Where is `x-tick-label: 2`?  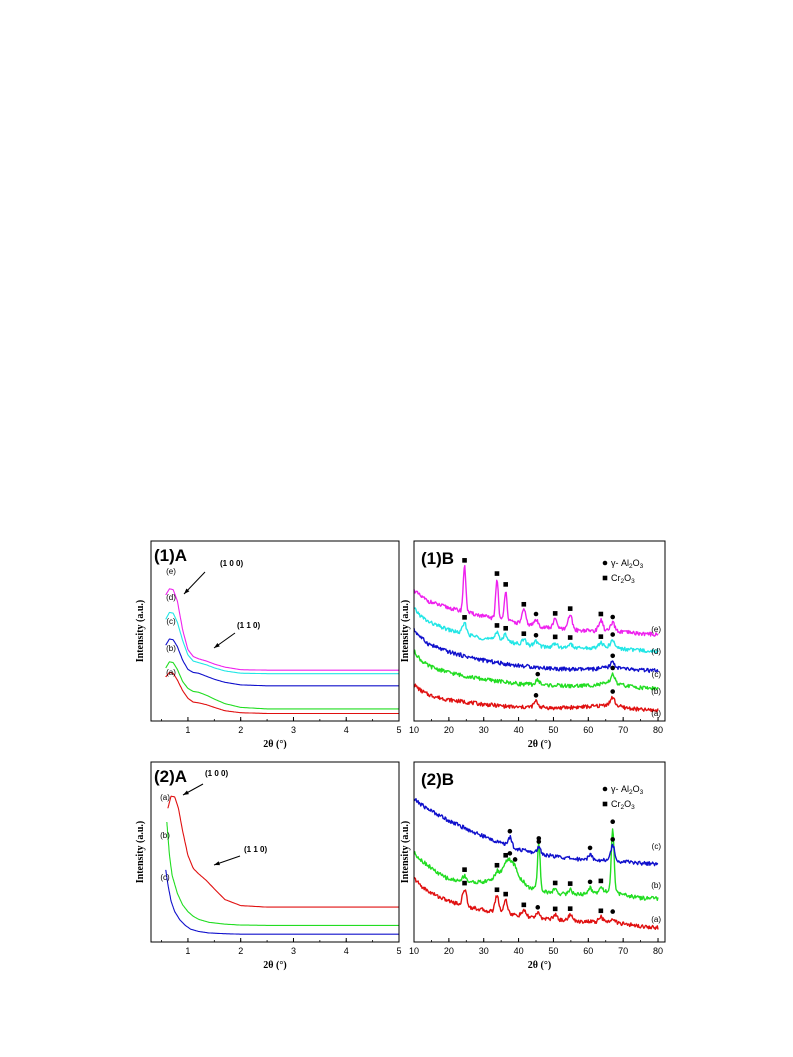
x-tick-label: 2 is located at coordinates (240, 730).